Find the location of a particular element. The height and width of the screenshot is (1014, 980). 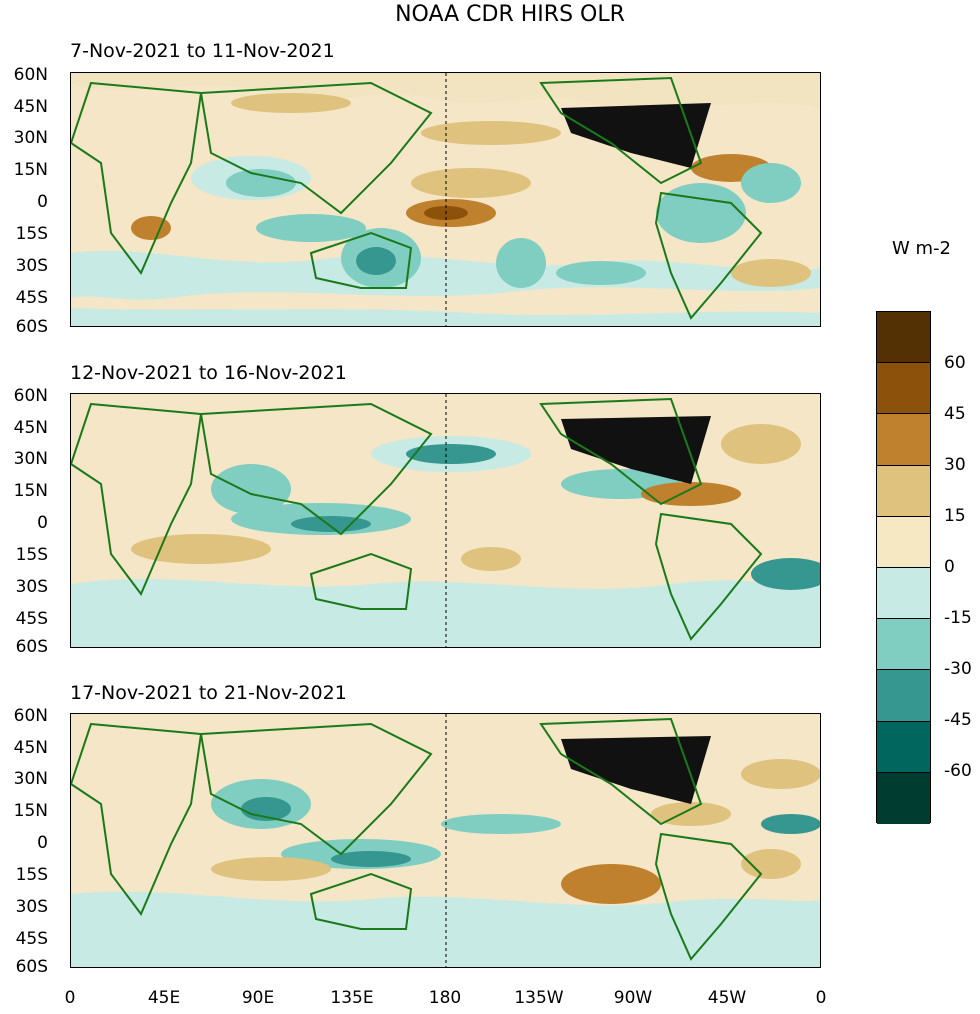

lon-label: 90E is located at coordinates (258, 998).